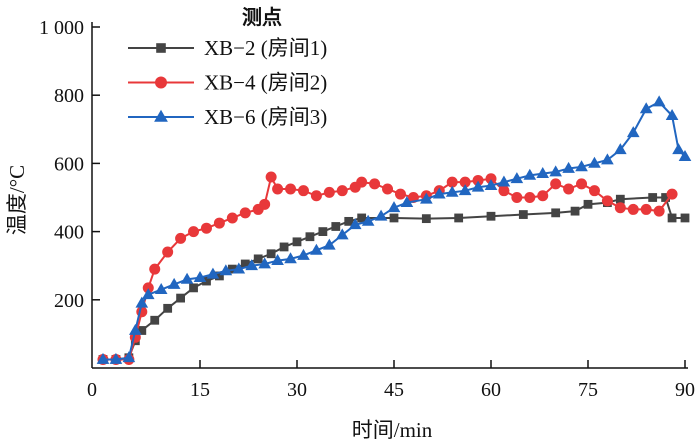 This screenshot has width=700, height=446. What do you see at coordinates (491, 390) in the screenshot?
I see `x-tick-label: 60` at bounding box center [491, 390].